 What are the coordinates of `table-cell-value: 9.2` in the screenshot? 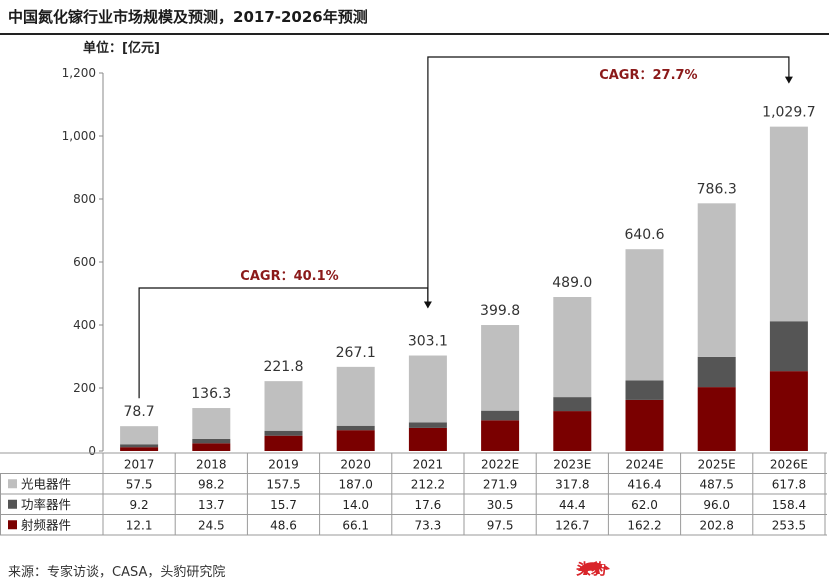 It's located at (139, 505).